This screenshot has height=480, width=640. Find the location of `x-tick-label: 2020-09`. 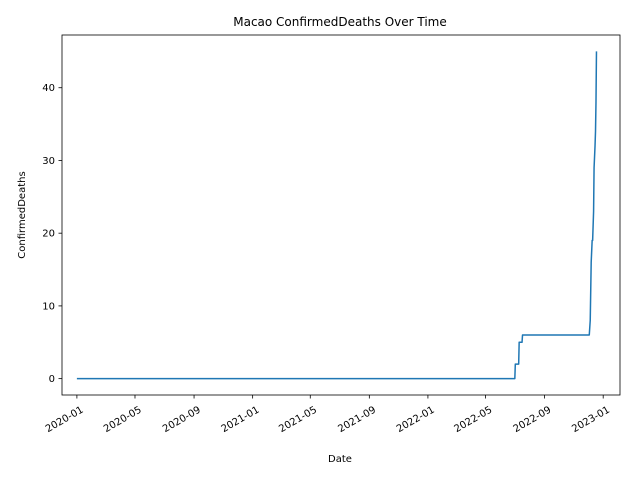

x-tick-label: 2020-09 is located at coordinates (182, 420).